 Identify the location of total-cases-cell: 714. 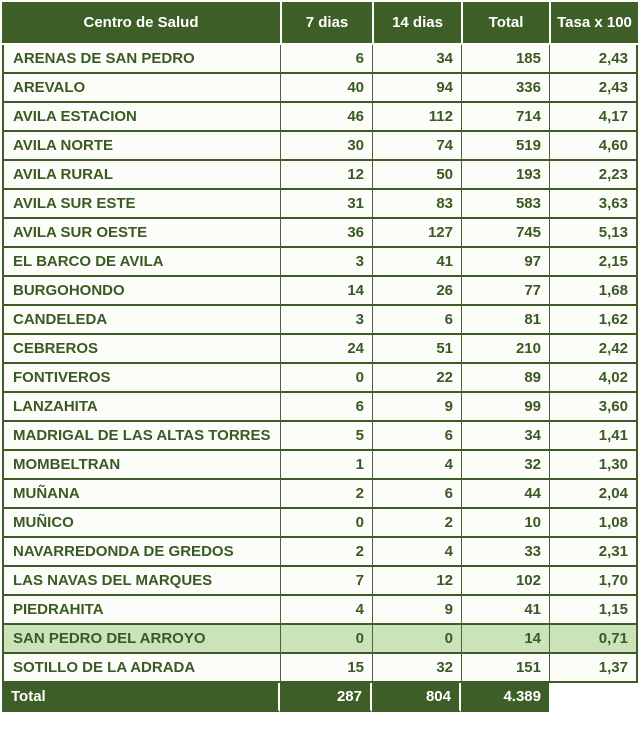
(505, 117).